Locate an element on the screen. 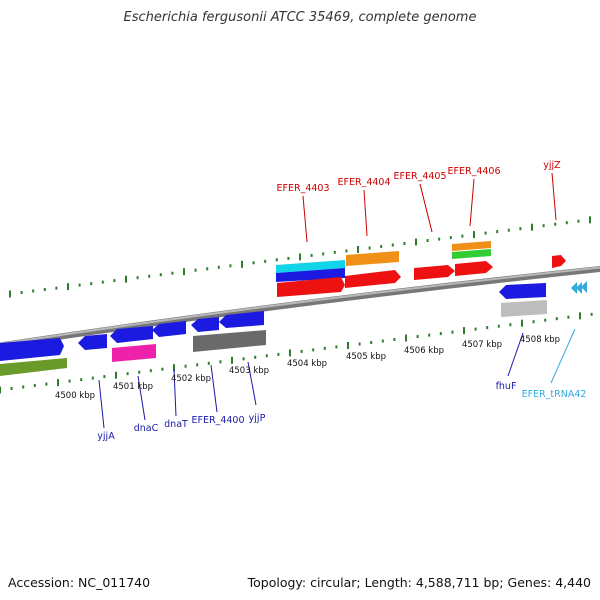  kbp-label-4501: 4501 kbp is located at coordinates (133, 387).